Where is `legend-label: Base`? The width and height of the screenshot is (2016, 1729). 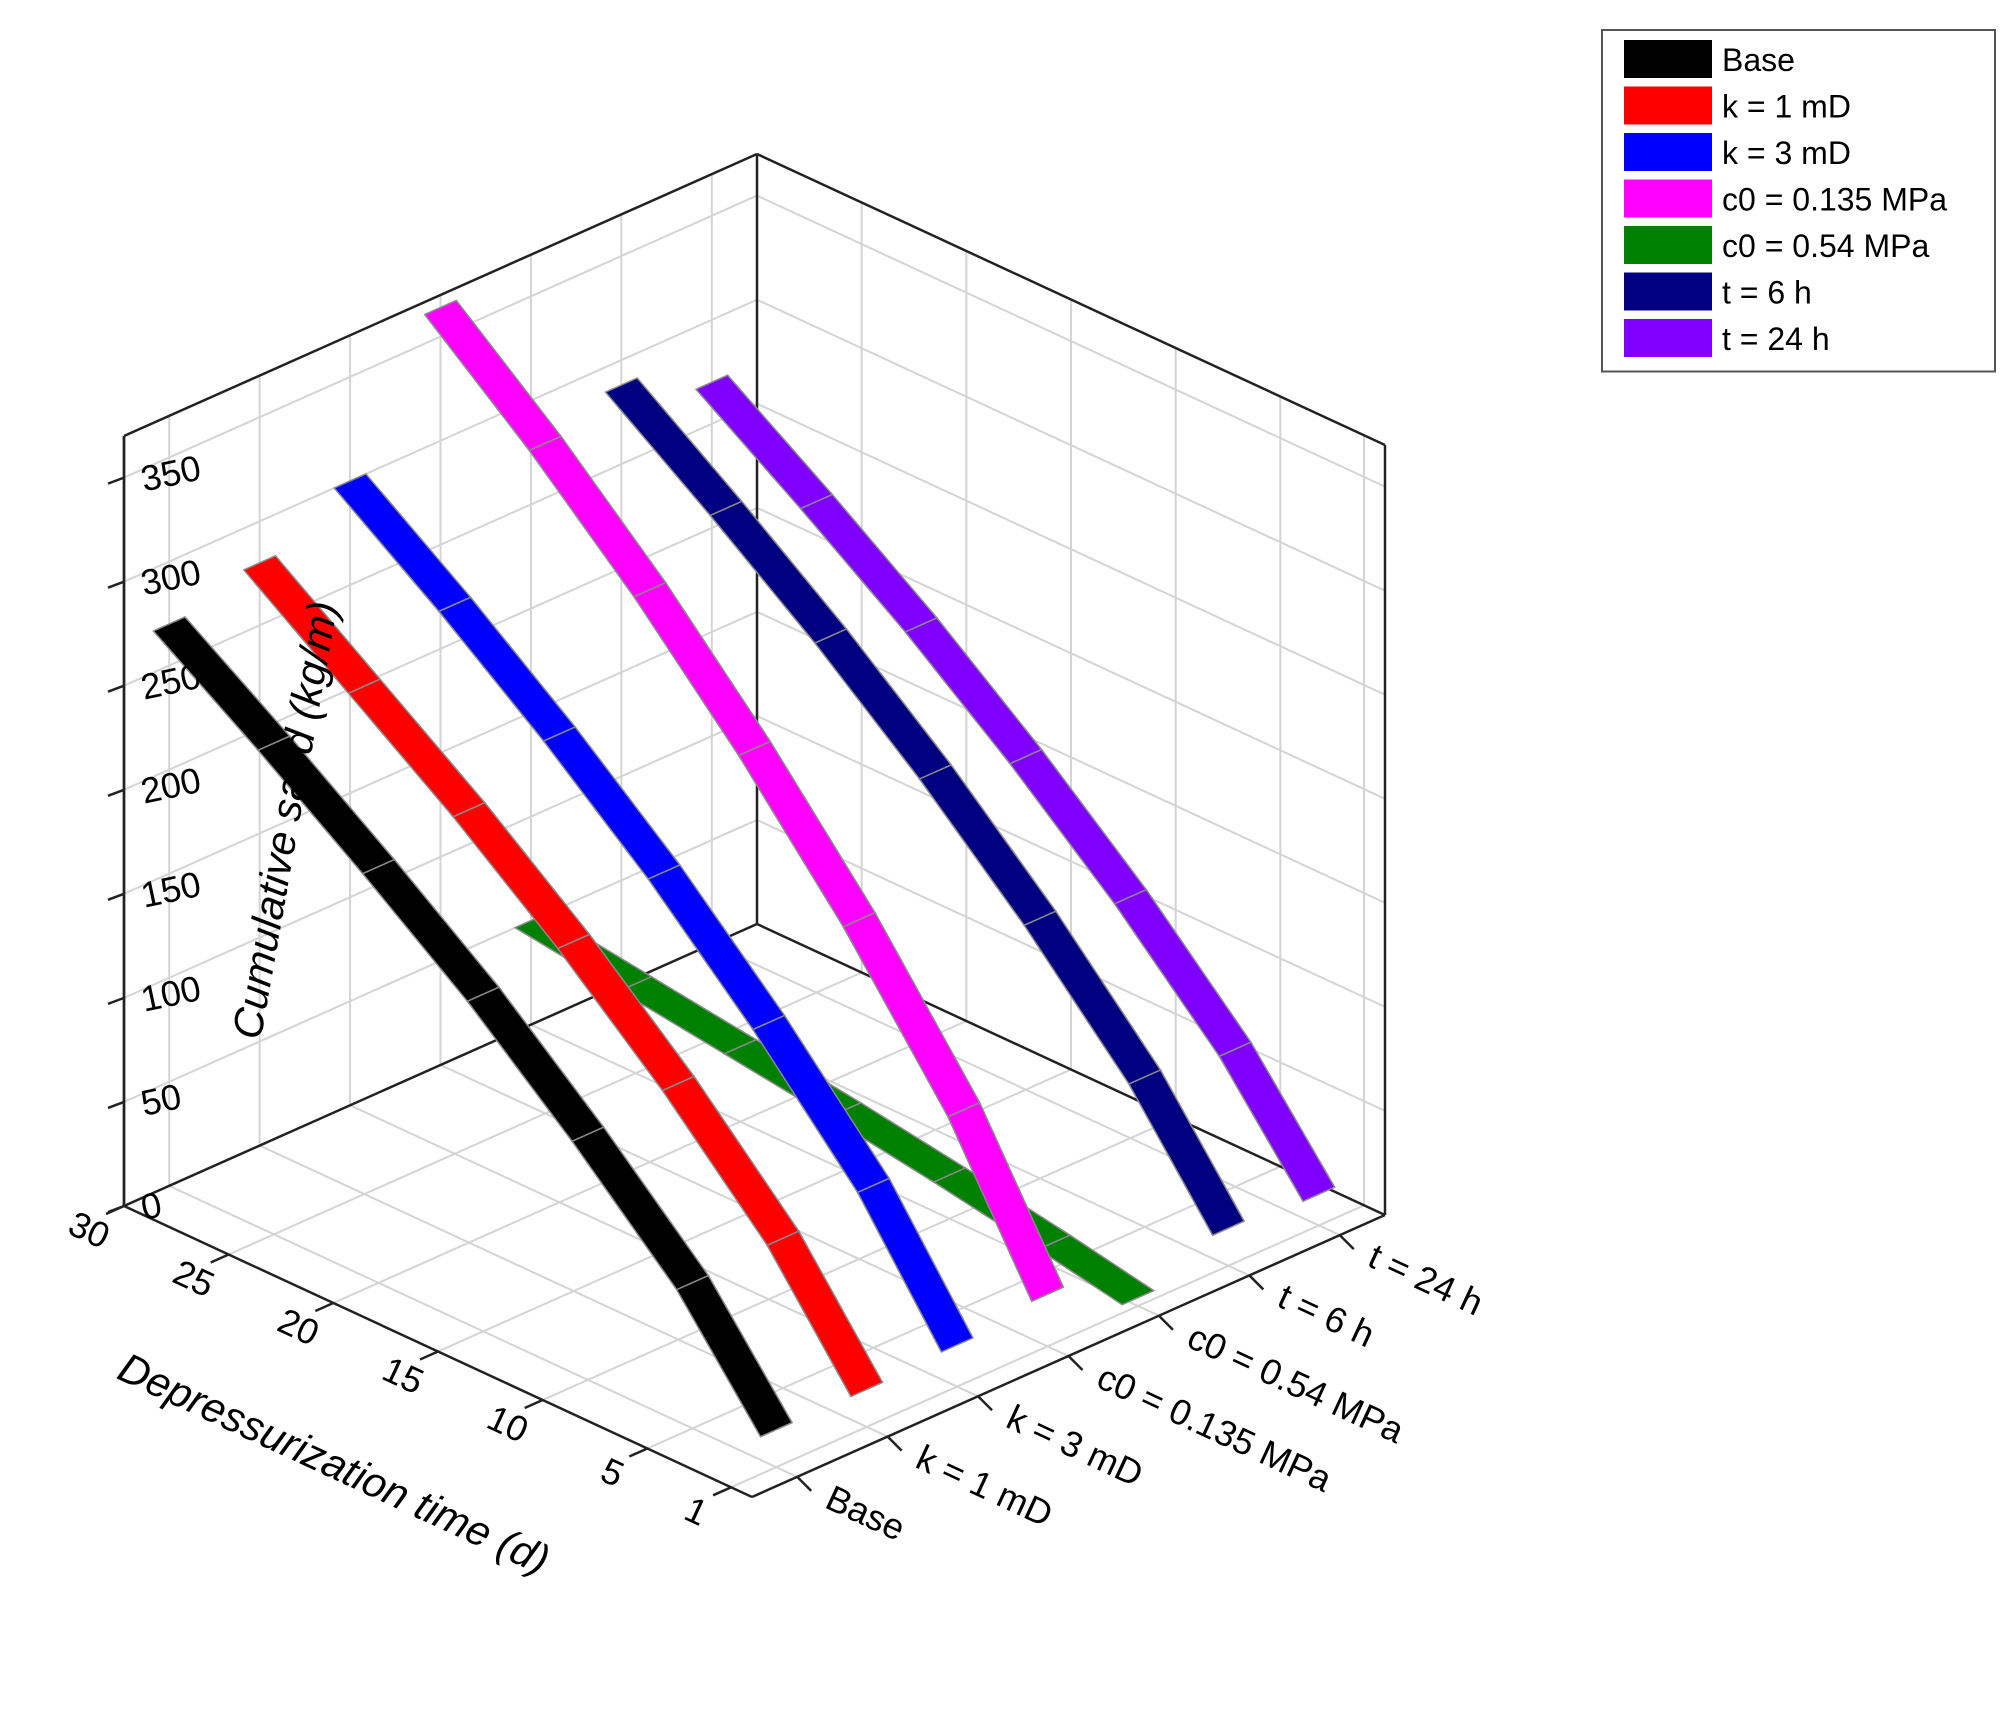
legend-label: Base is located at coordinates (1758, 60).